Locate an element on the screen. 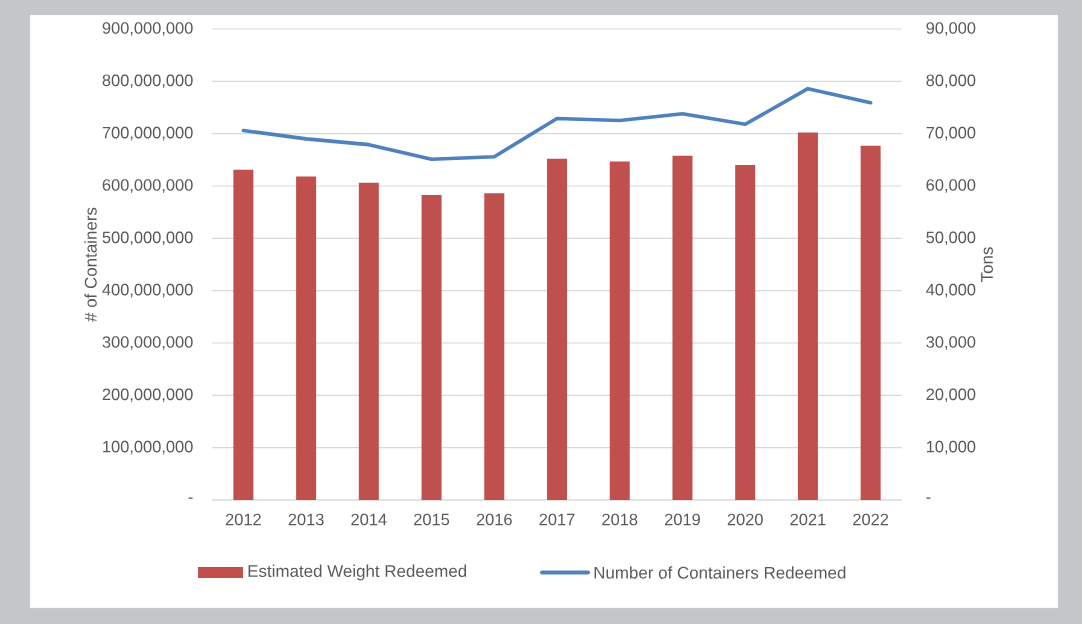  y-tick-label: 300,000,000 is located at coordinates (147, 343).